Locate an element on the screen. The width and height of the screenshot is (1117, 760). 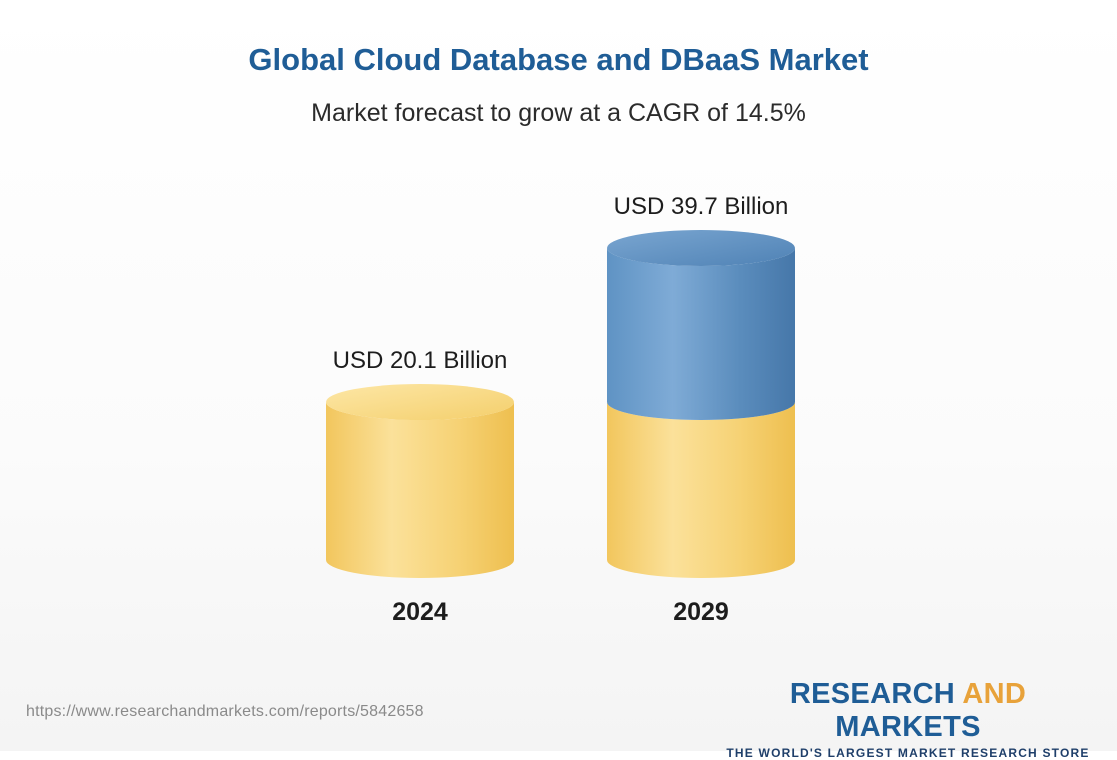
data-label: USD 20.1 Billion is located at coordinates (420, 360).